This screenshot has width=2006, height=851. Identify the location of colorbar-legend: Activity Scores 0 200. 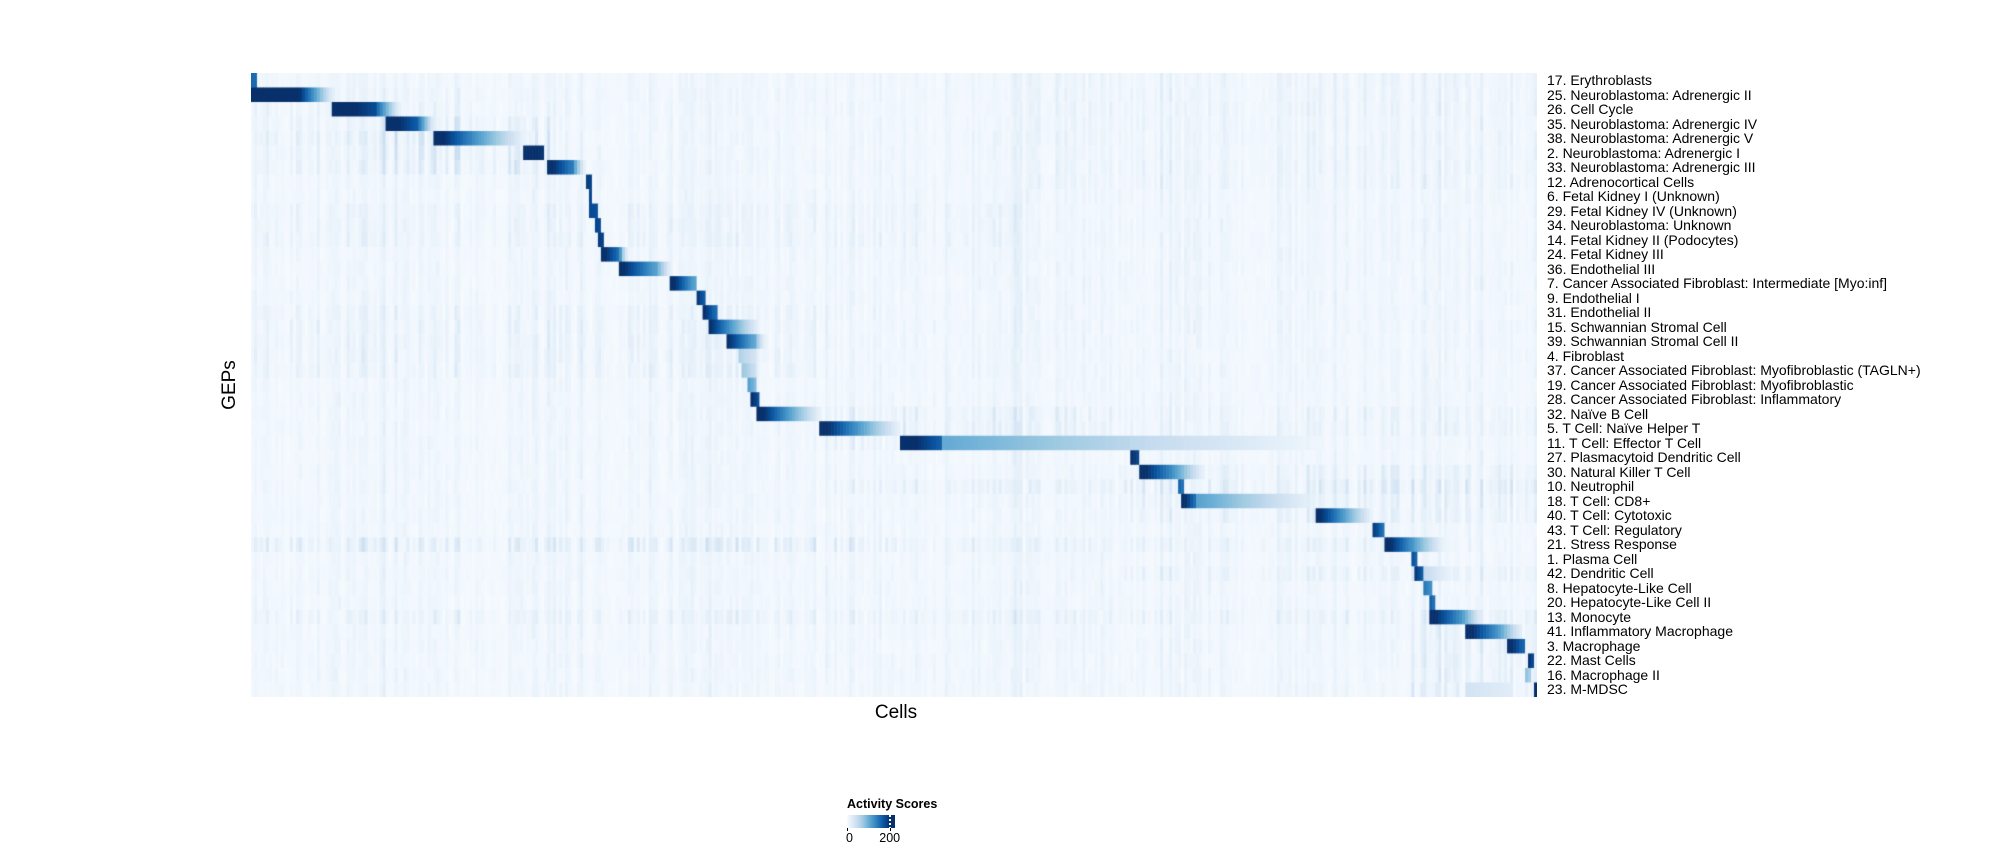
(906, 822).